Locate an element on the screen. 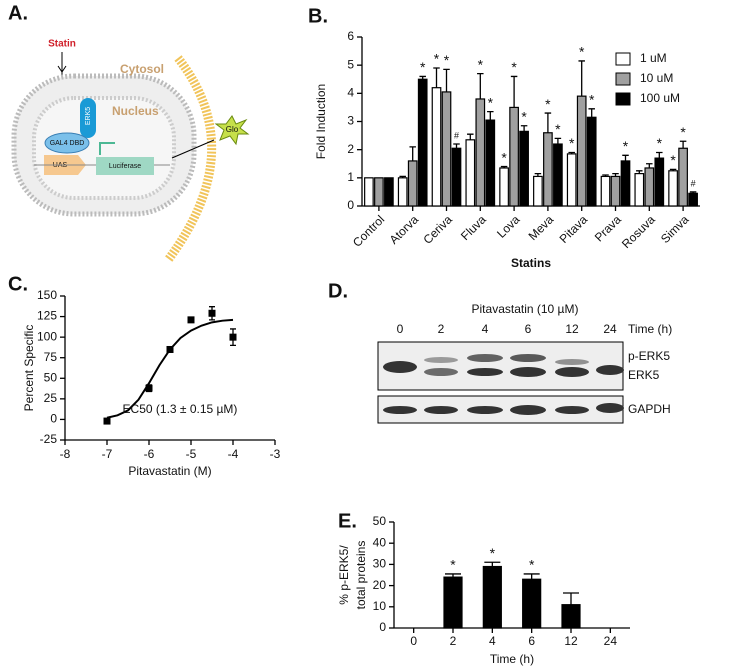  x-tick-label: Simva is located at coordinates (675, 229).